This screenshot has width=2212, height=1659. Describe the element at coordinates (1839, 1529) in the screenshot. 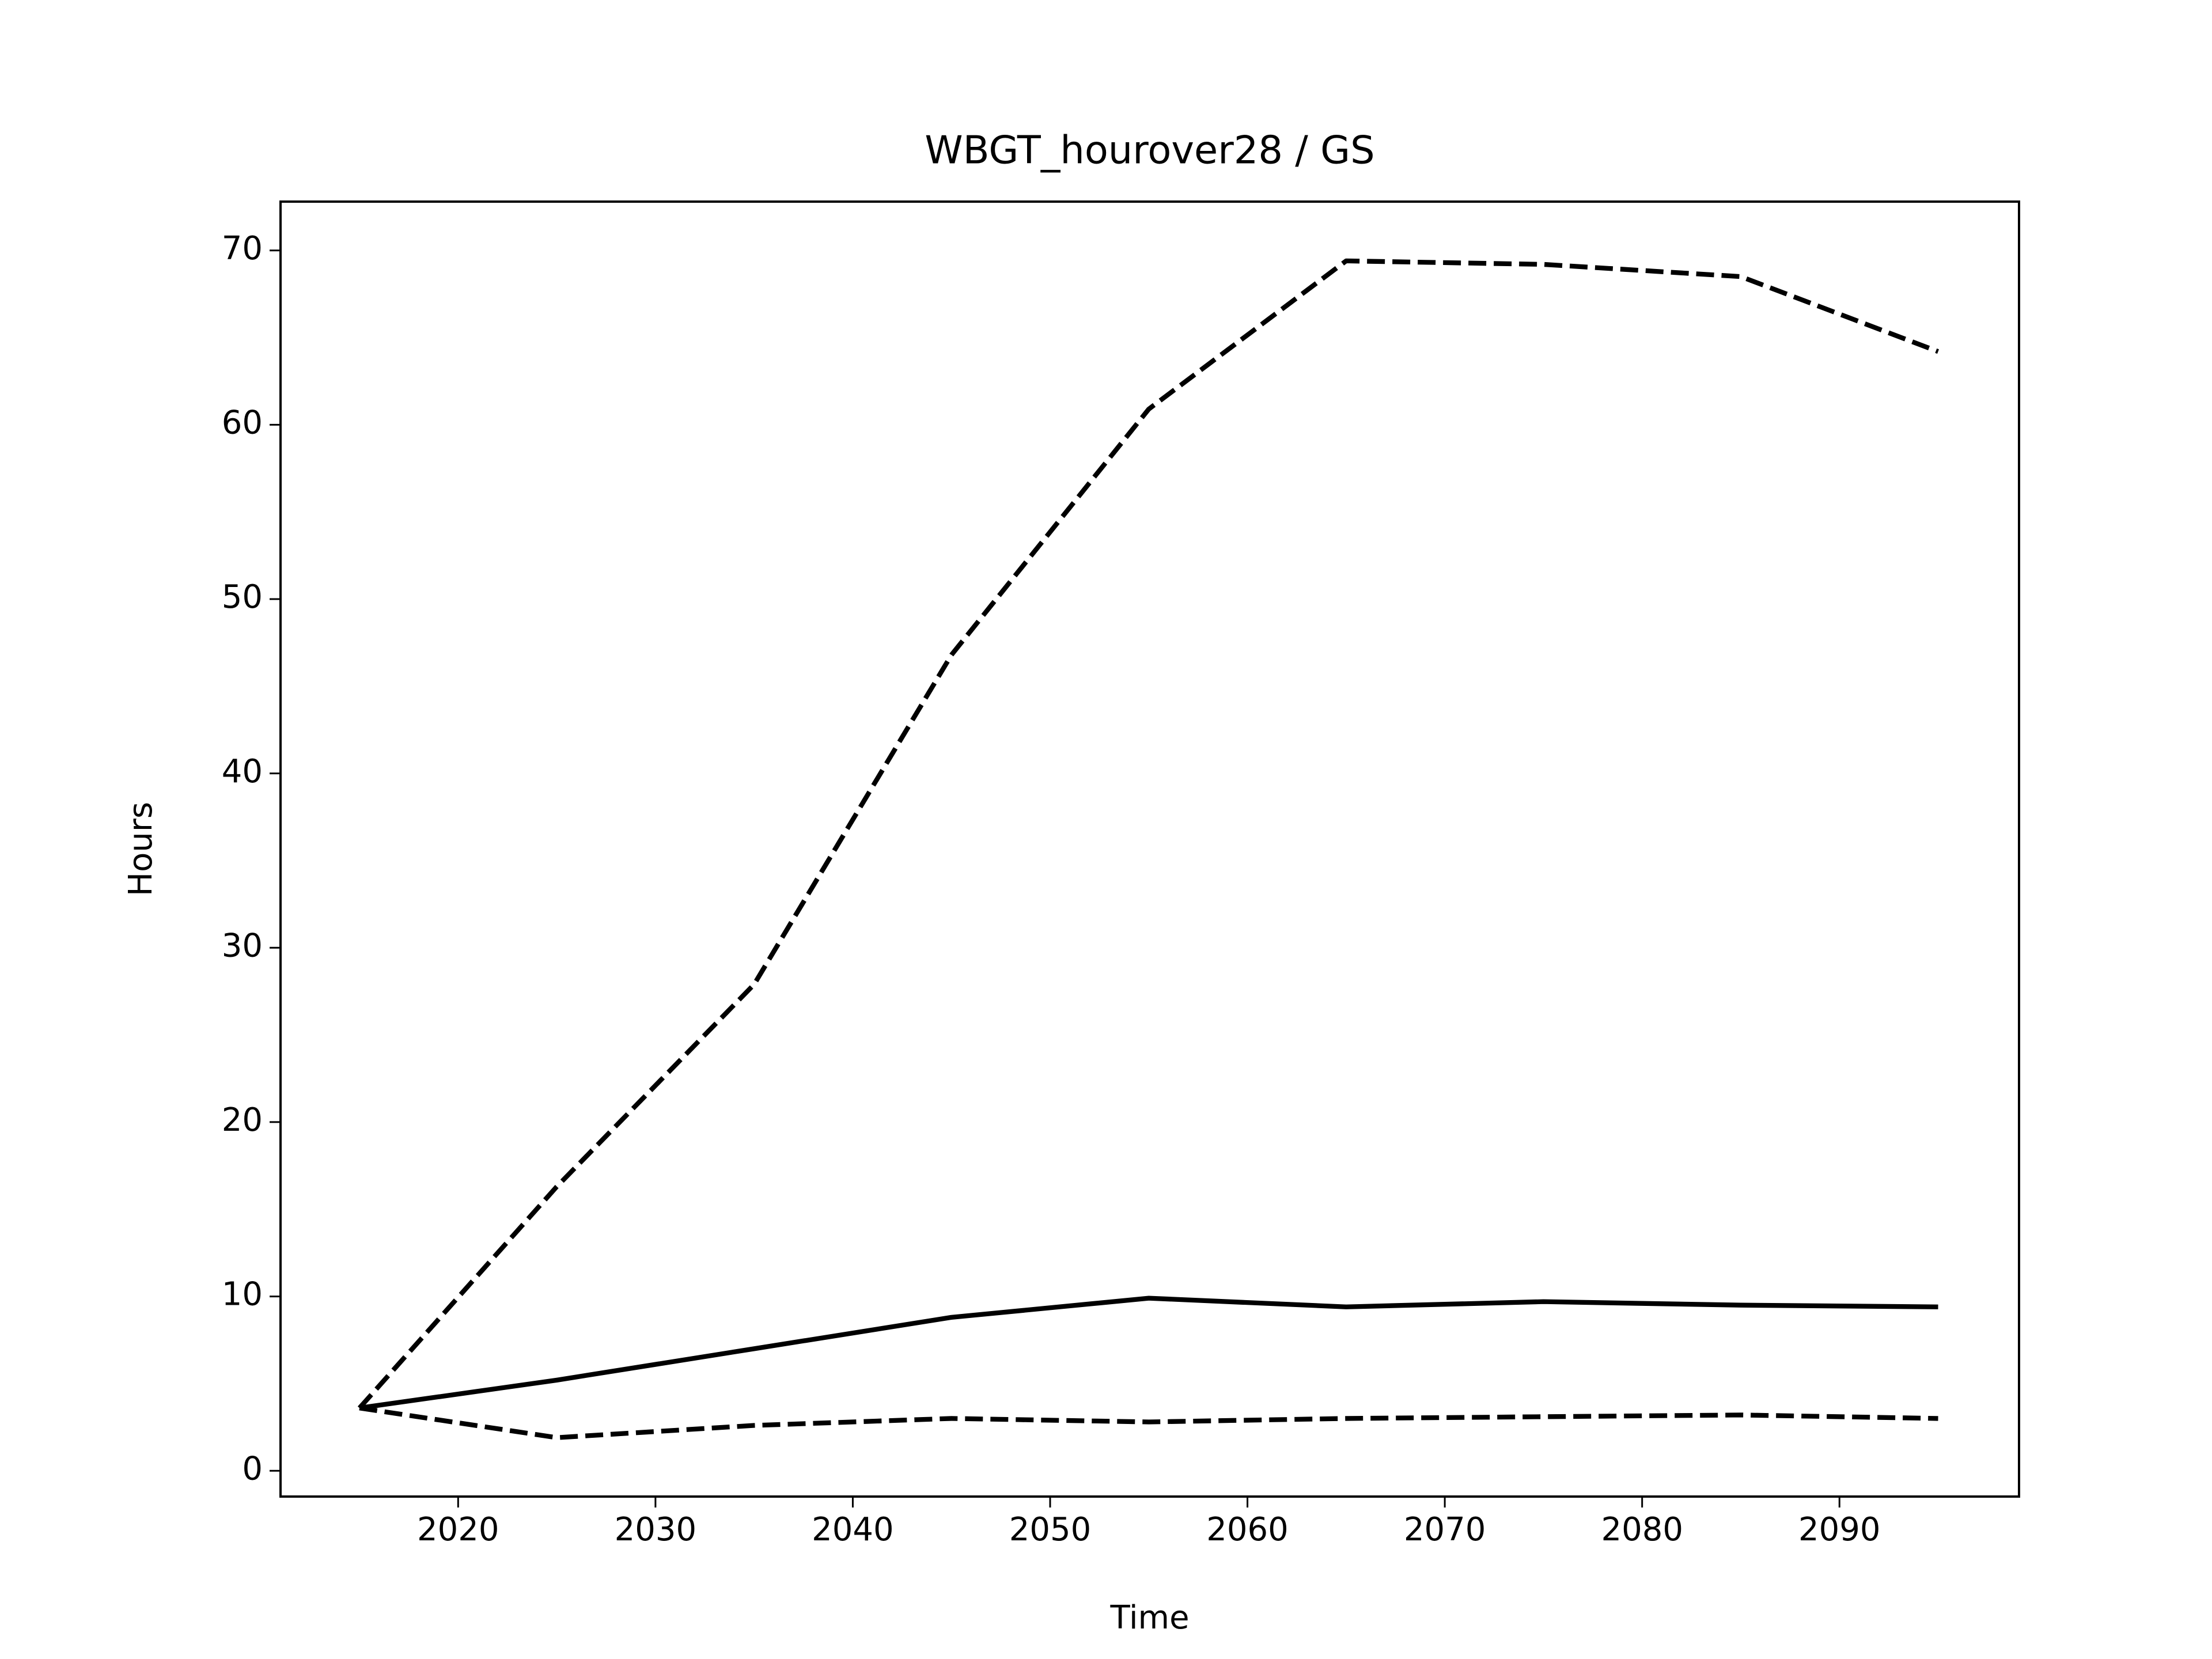

I see `x-tick-label: 2090` at that location.